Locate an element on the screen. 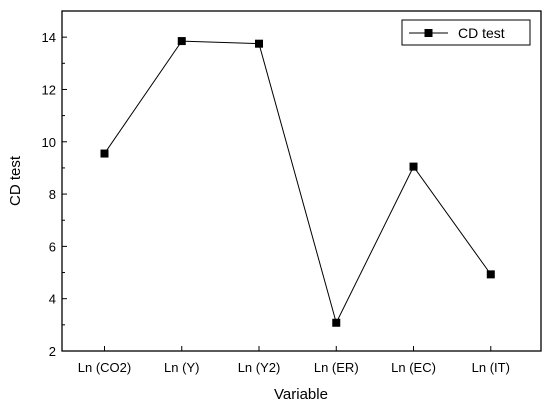  x-tick-label: Ln (CO2) is located at coordinates (104, 367).